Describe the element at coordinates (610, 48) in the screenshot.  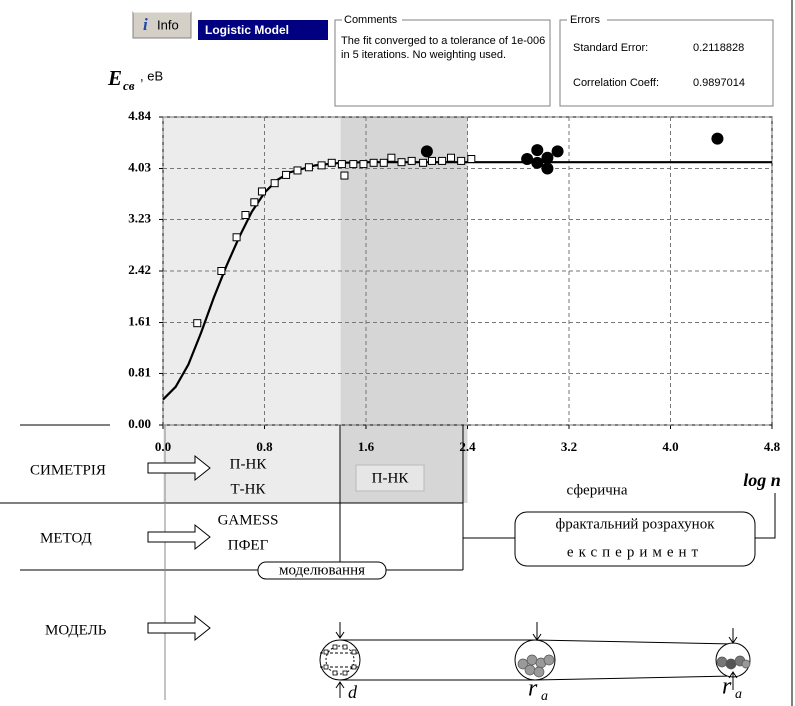
I see `error-label: Standard Error:` at that location.